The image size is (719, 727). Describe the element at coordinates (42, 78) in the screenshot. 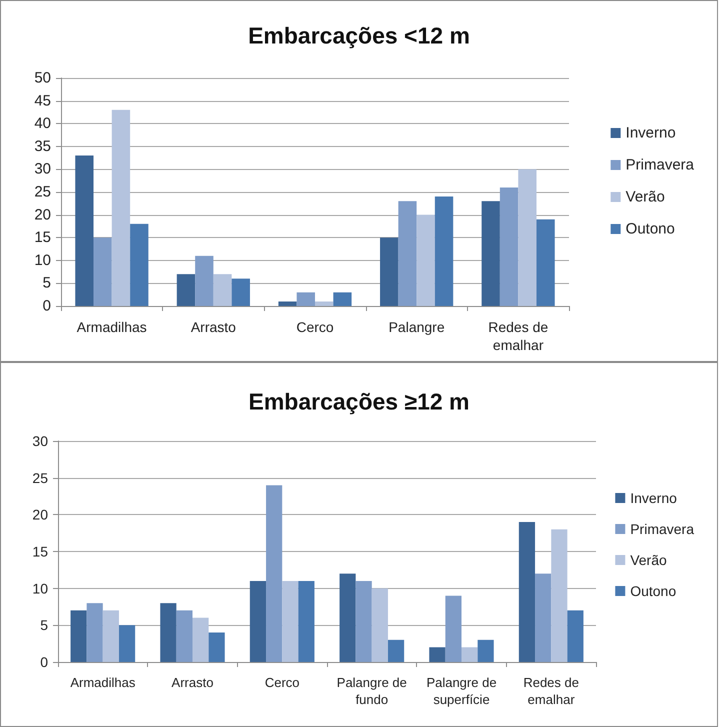

I see `y-tick-label: 50` at that location.